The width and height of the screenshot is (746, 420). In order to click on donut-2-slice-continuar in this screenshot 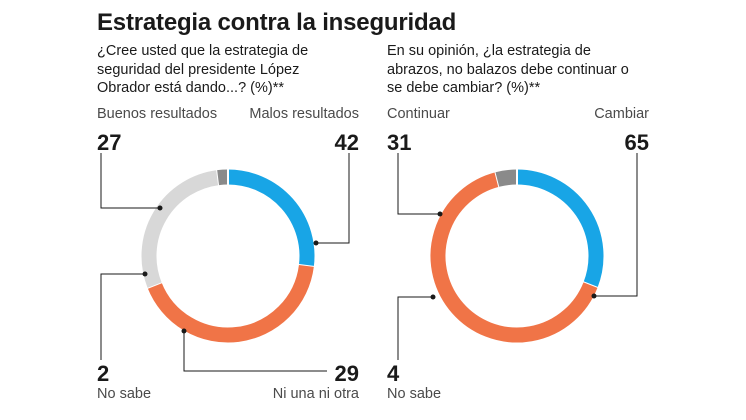, I will do `click(560, 228)`.